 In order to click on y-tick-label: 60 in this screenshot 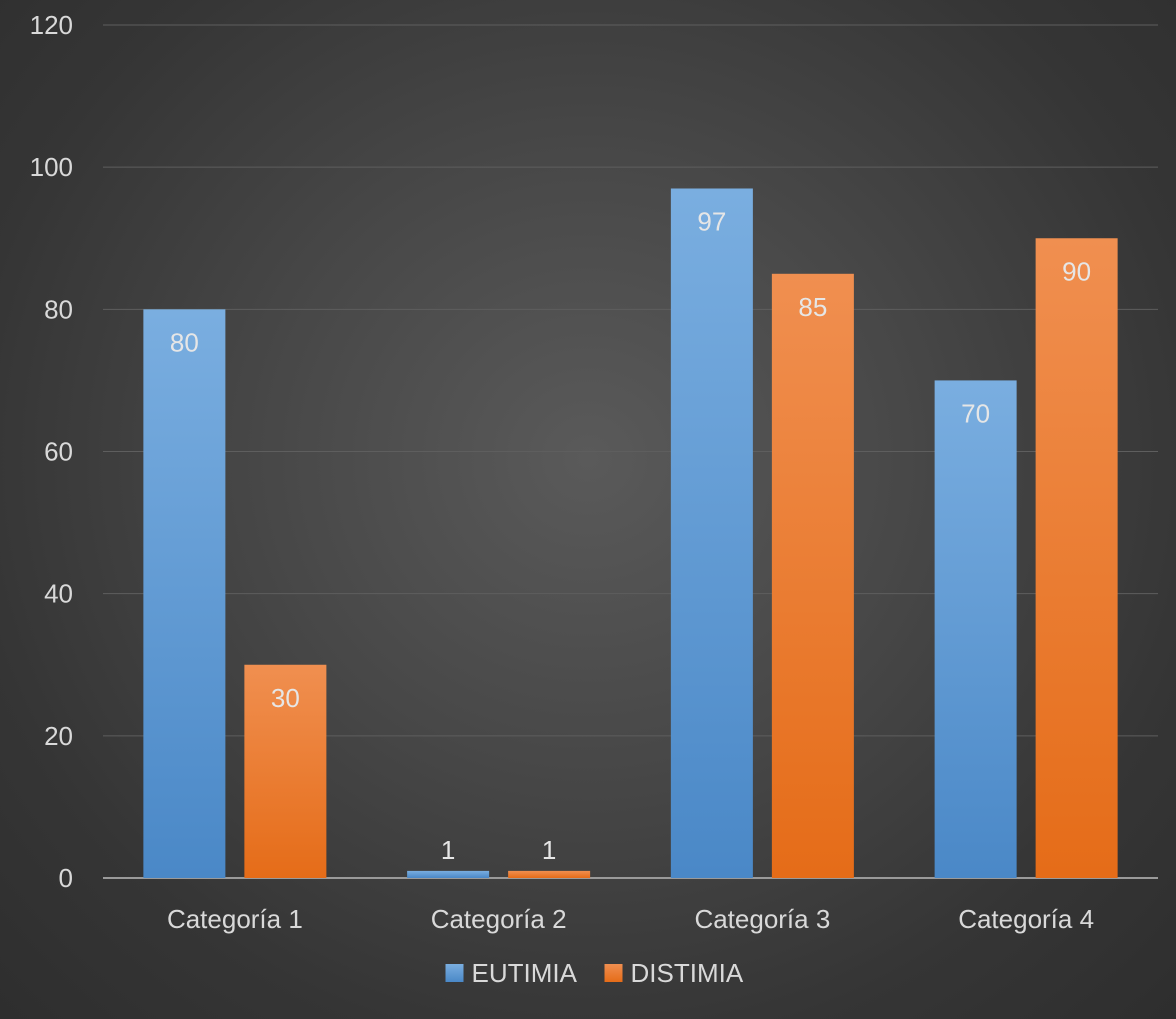, I will do `click(58, 452)`.